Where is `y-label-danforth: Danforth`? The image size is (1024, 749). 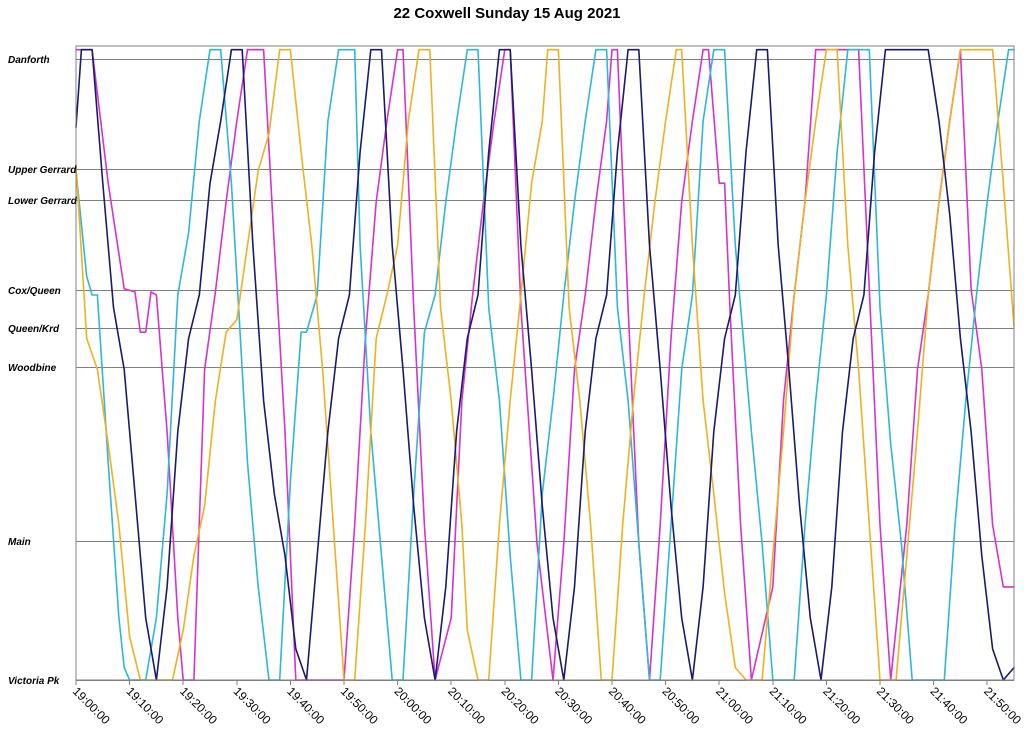
y-label-danforth: Danforth is located at coordinates (29, 60).